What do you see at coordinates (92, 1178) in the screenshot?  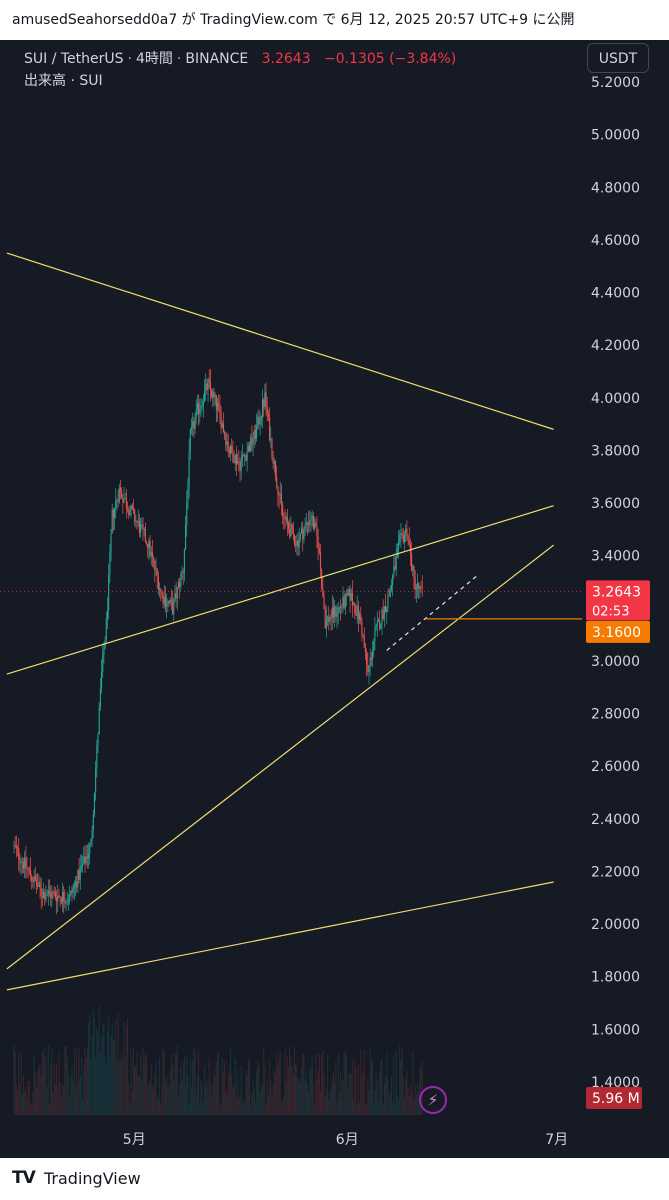 I see `brand-name: TradingView` at bounding box center [92, 1178].